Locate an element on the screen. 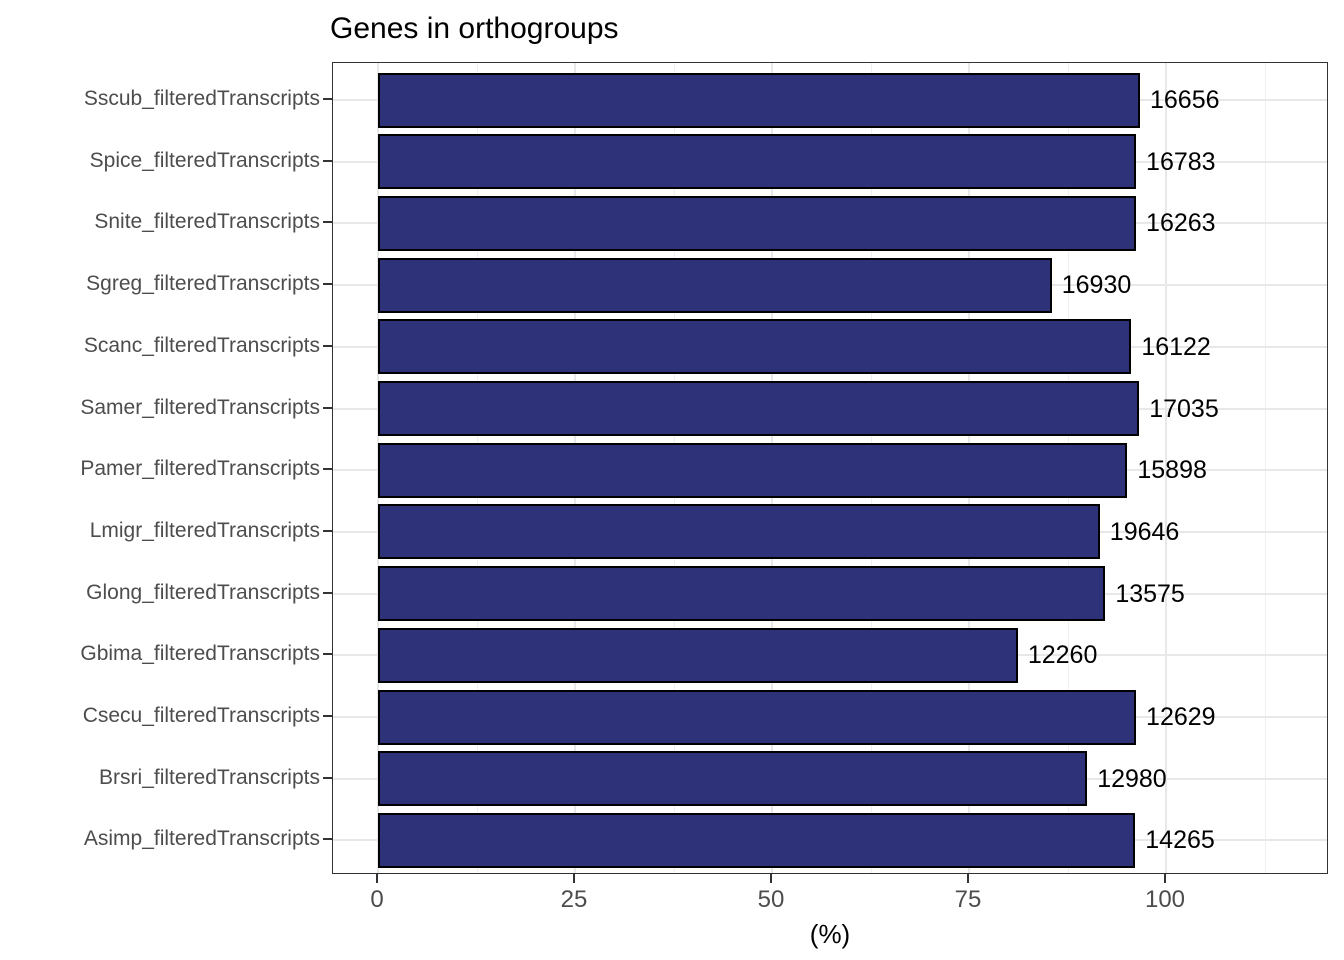  bar-value-label: 16122 is located at coordinates (1176, 346).